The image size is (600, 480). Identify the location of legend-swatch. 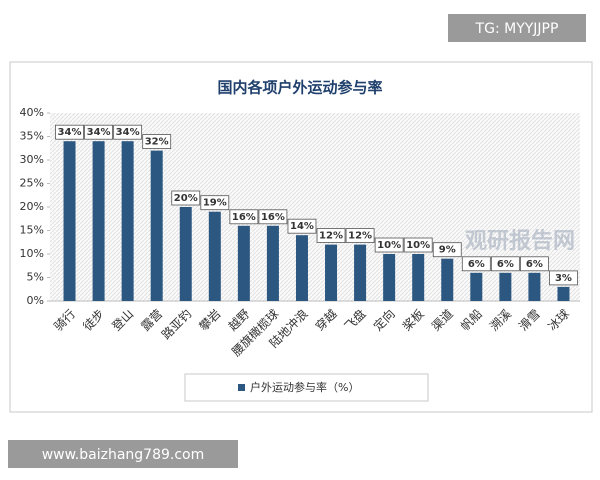
(241, 387).